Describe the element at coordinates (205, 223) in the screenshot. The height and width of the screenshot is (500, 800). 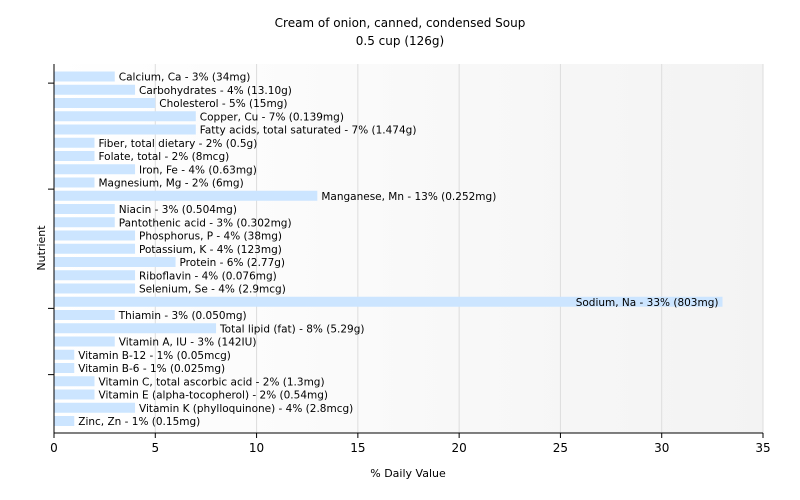
I see `bar-data-label: Pantothenic acid - 3% (0.302mg)` at that location.